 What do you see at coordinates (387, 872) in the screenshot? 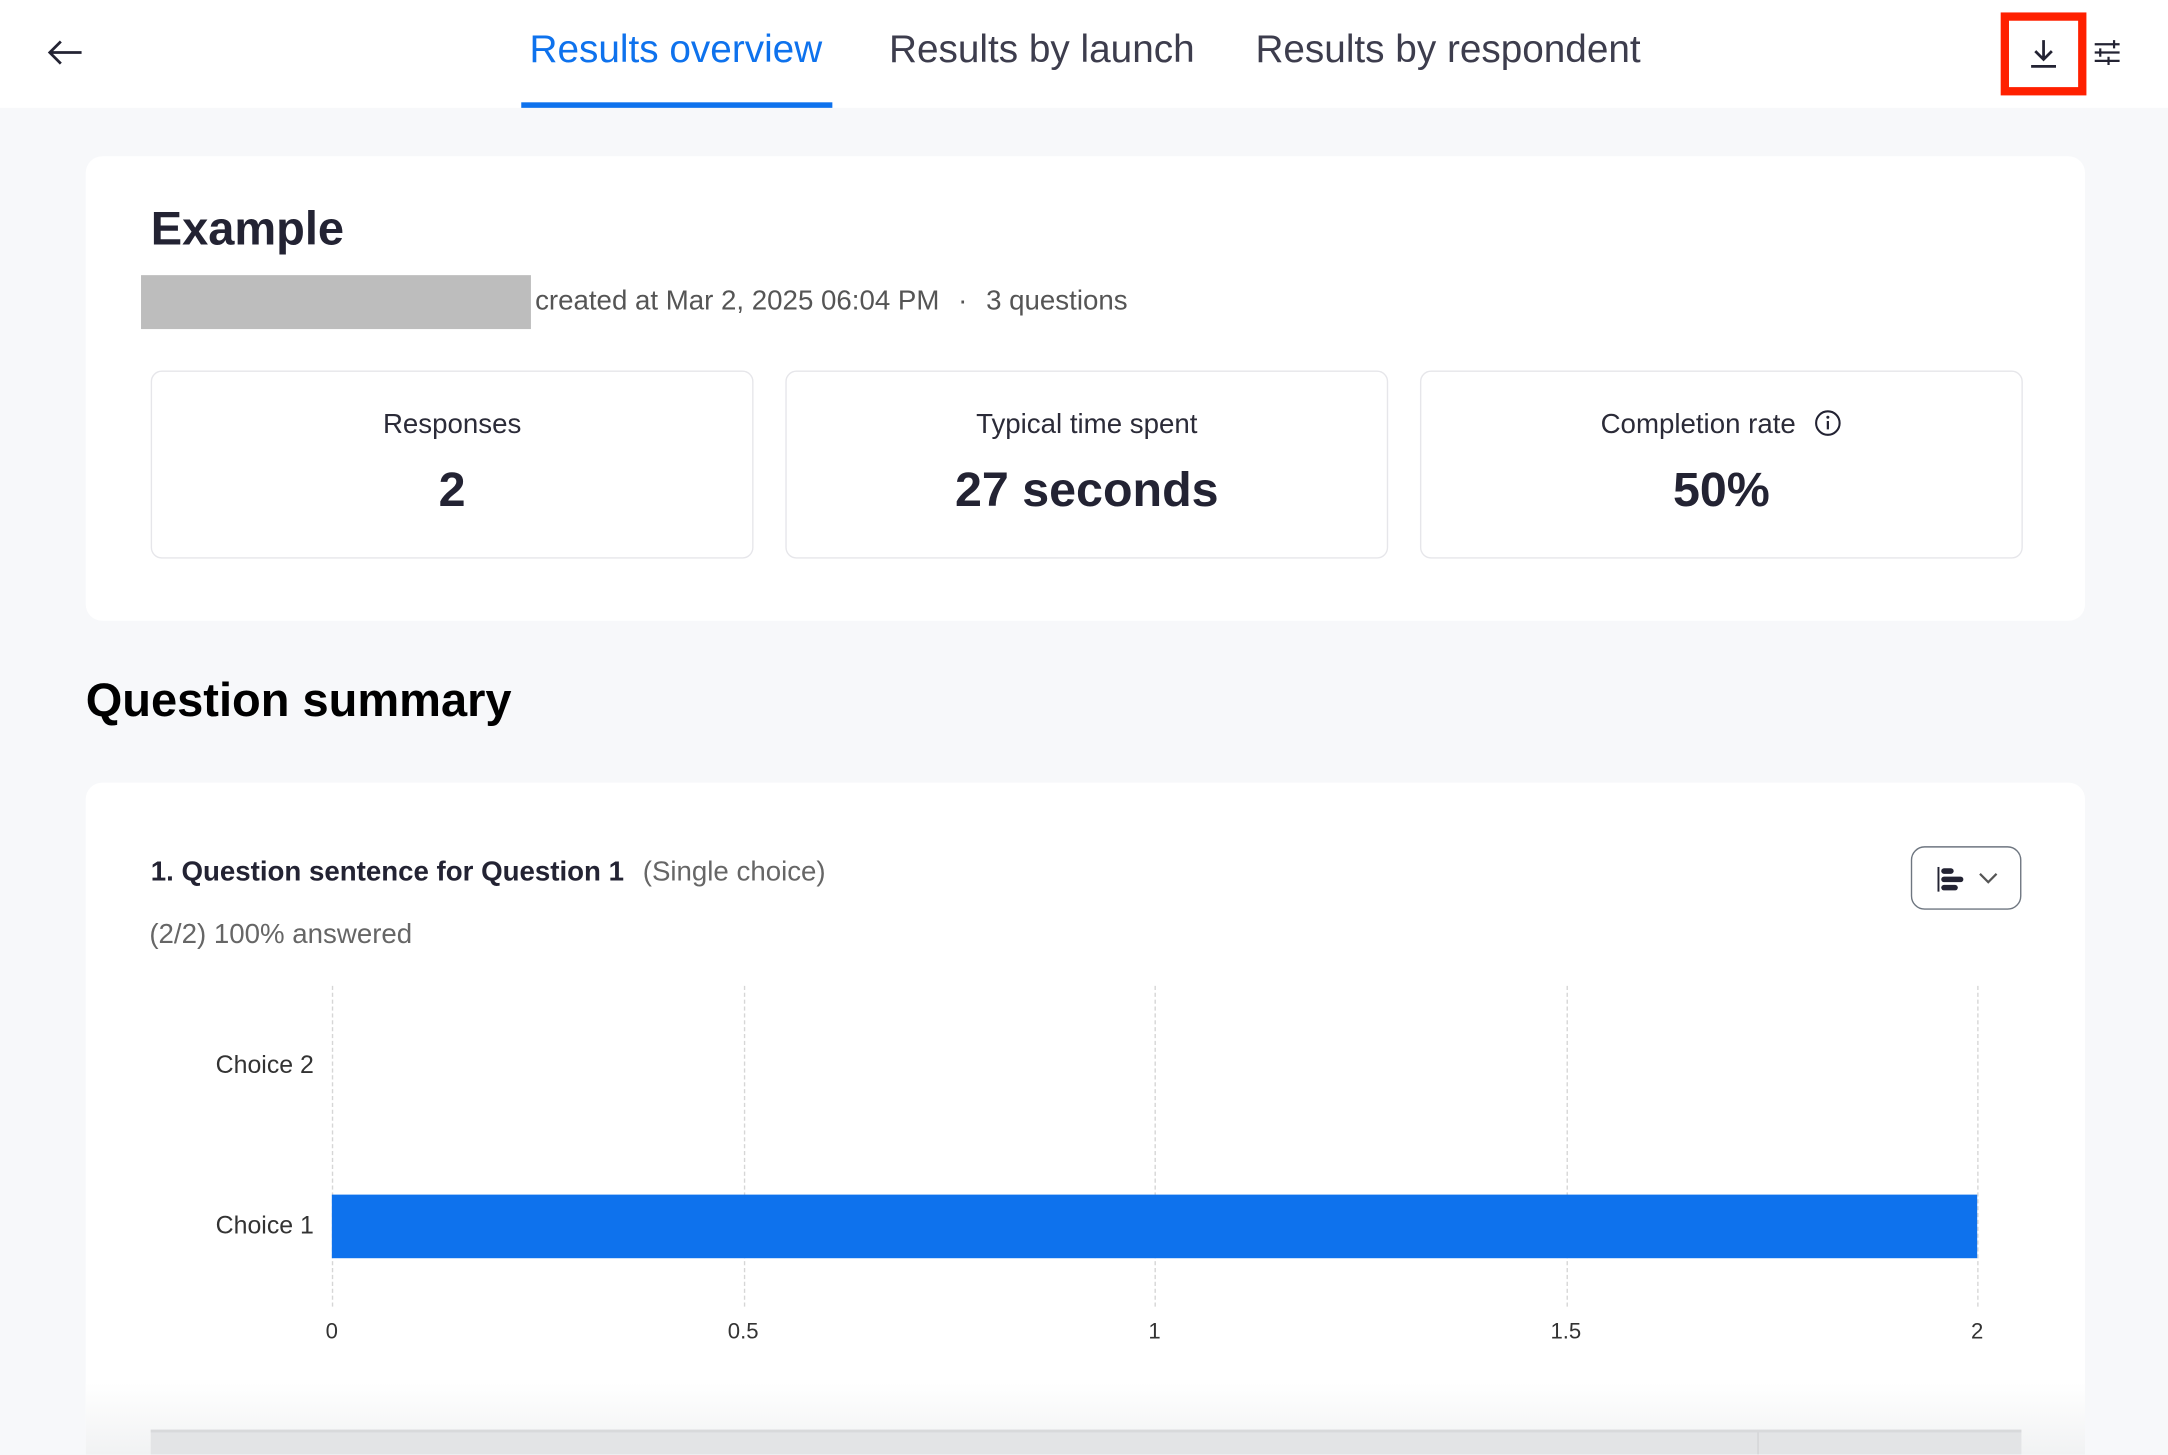
I see `question-title: 1. Question sentence for Question 1` at bounding box center [387, 872].